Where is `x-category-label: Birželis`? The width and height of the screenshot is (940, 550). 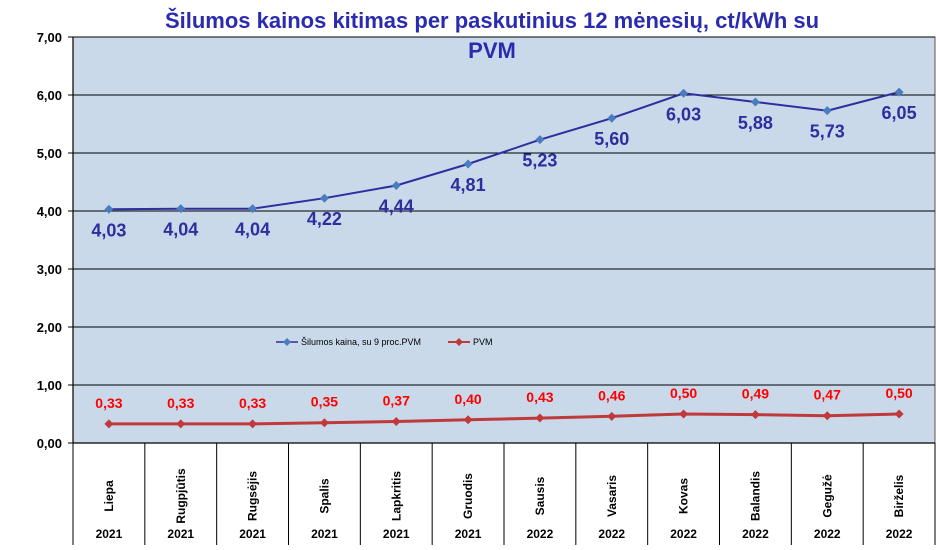
x-category-label: Birželis is located at coordinates (899, 495).